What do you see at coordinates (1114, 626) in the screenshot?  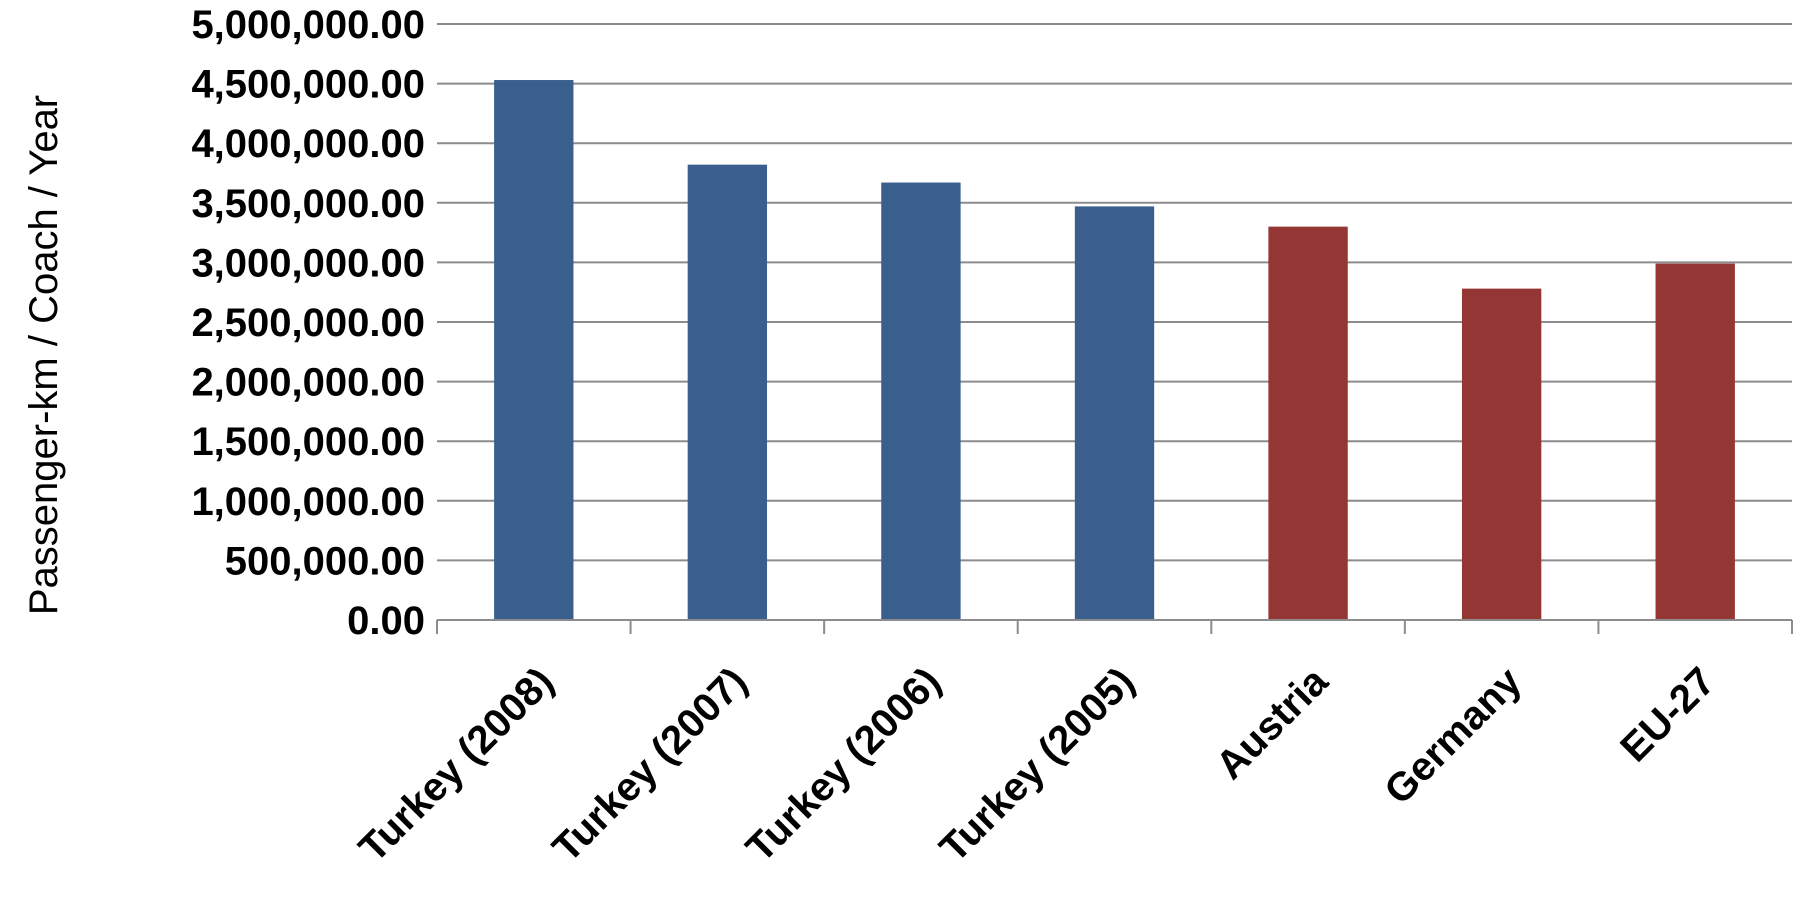 I see `x-axis` at bounding box center [1114, 626].